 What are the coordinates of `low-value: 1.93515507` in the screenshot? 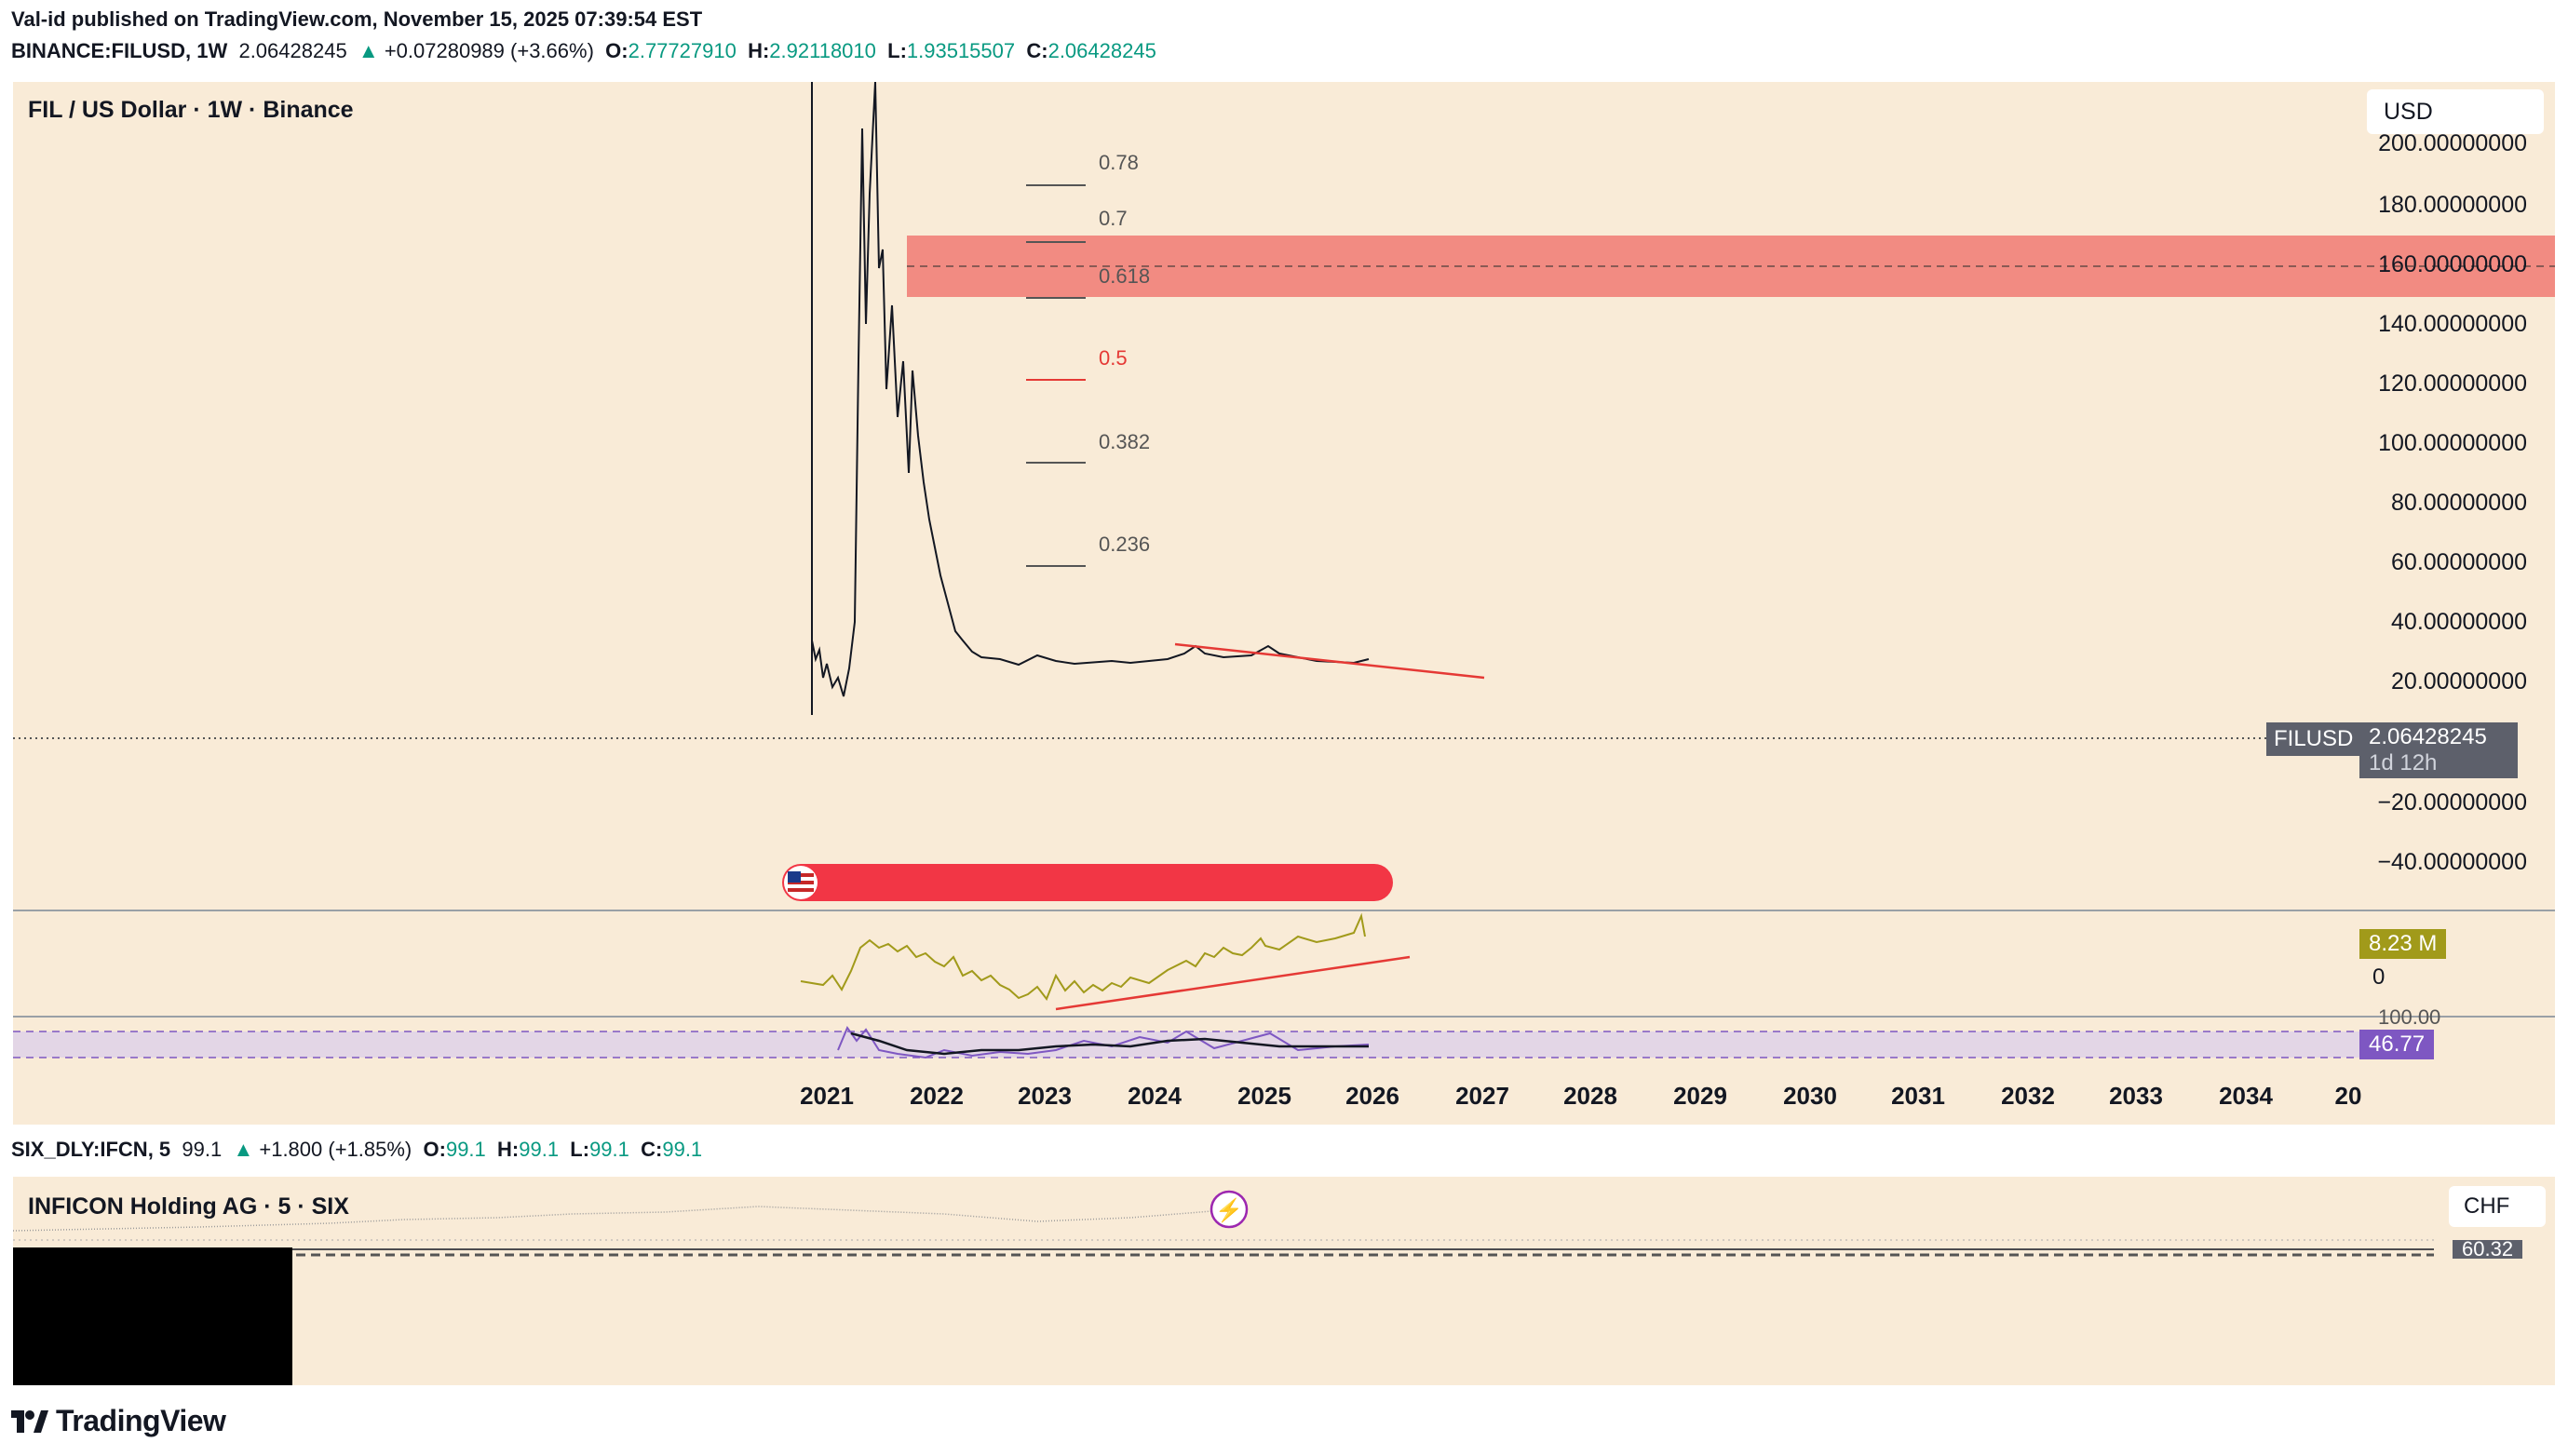 It's located at (961, 50).